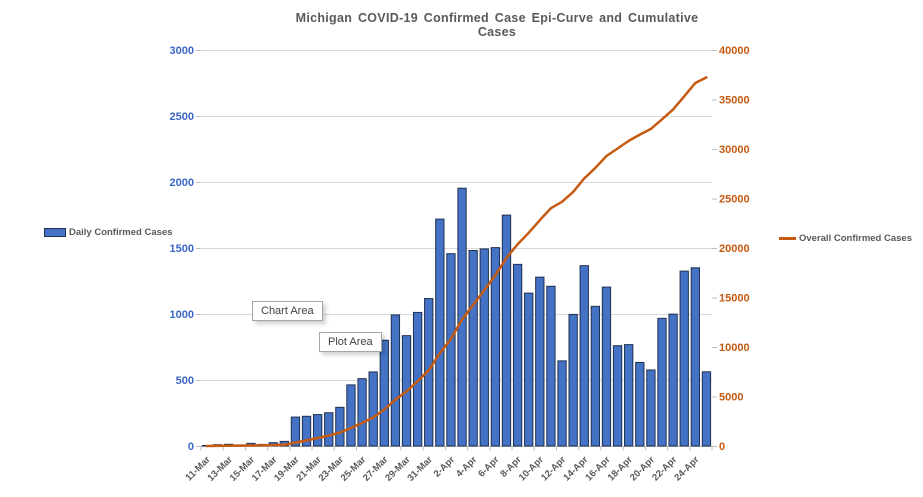  I want to click on x-axis, so click(456, 448).